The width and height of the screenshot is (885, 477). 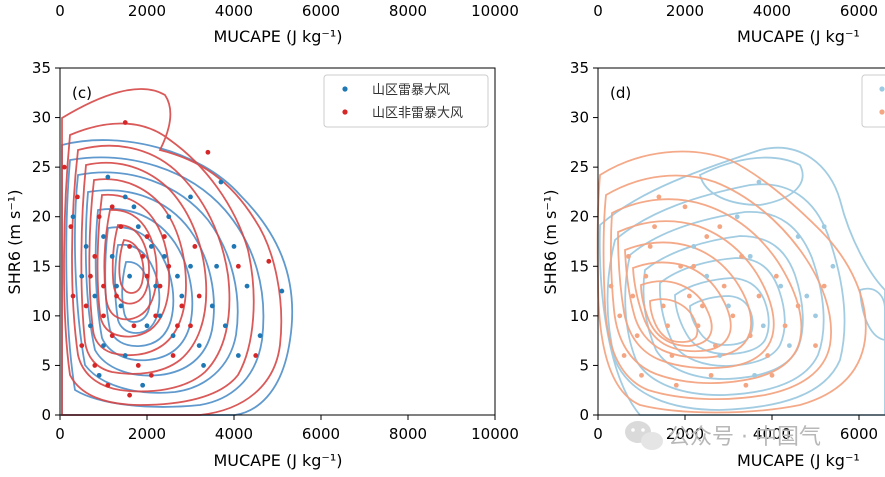 What do you see at coordinates (772, 11) in the screenshot?
I see `top-right-tick-2: 4000` at bounding box center [772, 11].